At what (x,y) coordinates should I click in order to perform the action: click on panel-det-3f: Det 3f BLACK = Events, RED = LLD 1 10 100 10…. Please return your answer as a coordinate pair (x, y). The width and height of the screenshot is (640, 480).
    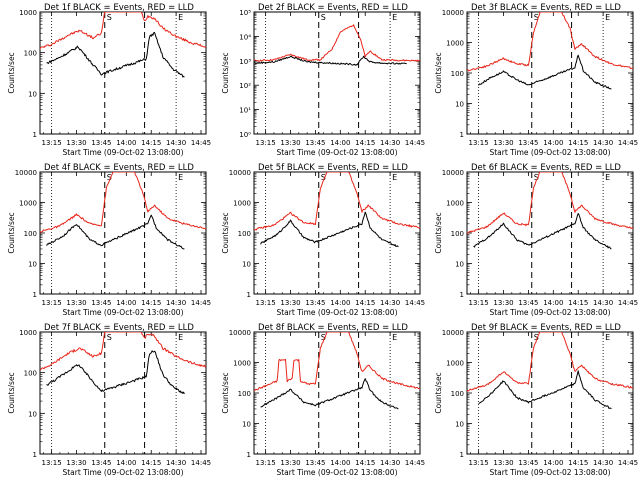
    Looking at the image, I should click on (536, 80).